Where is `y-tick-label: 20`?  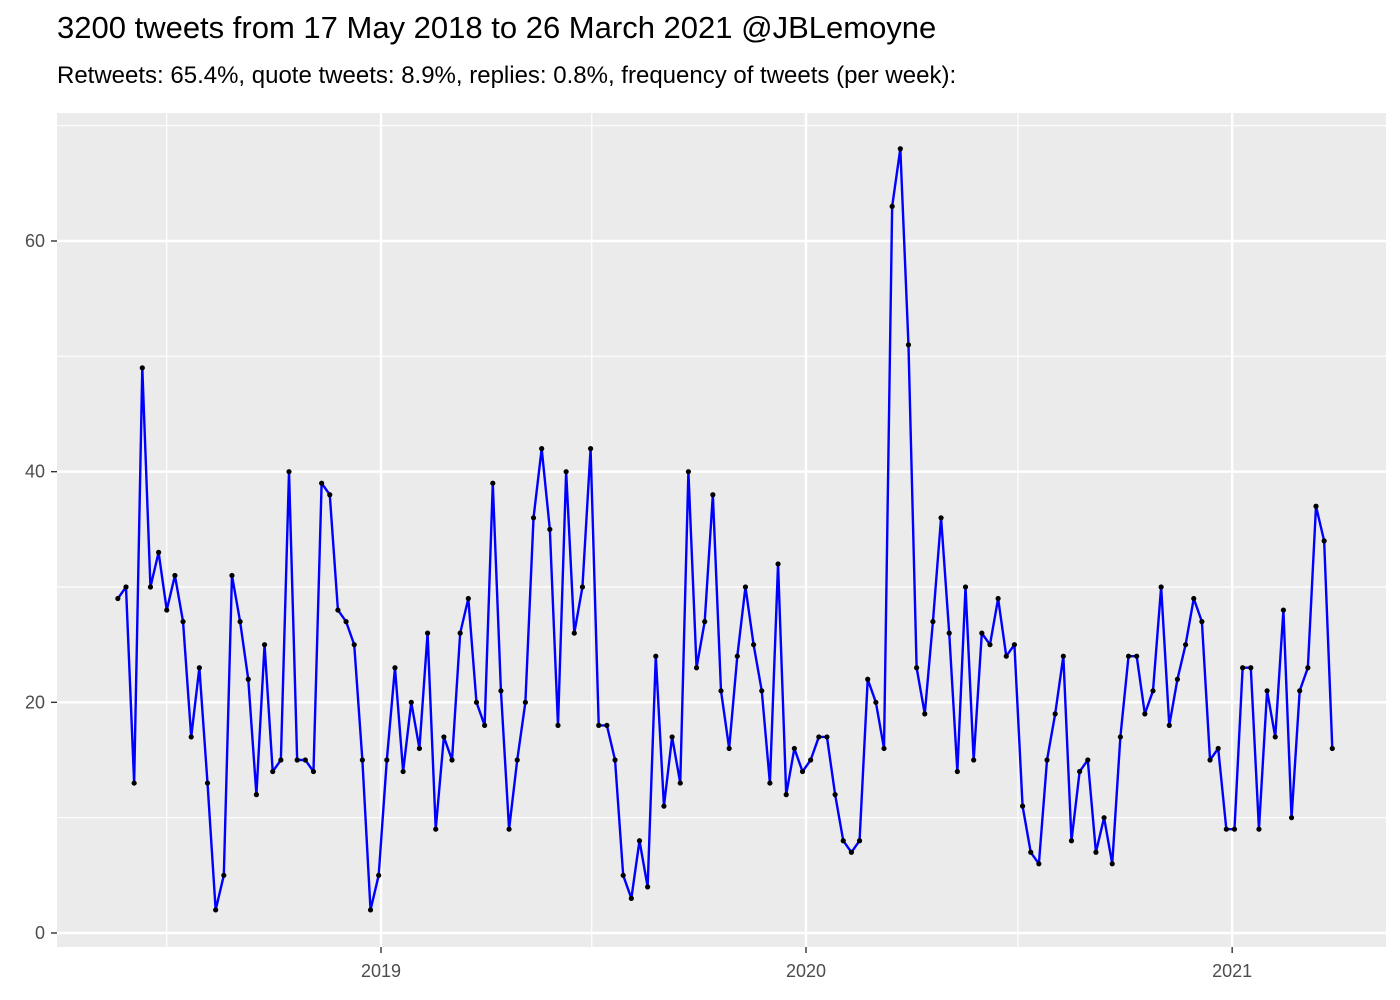
y-tick-label: 20 is located at coordinates (35, 702).